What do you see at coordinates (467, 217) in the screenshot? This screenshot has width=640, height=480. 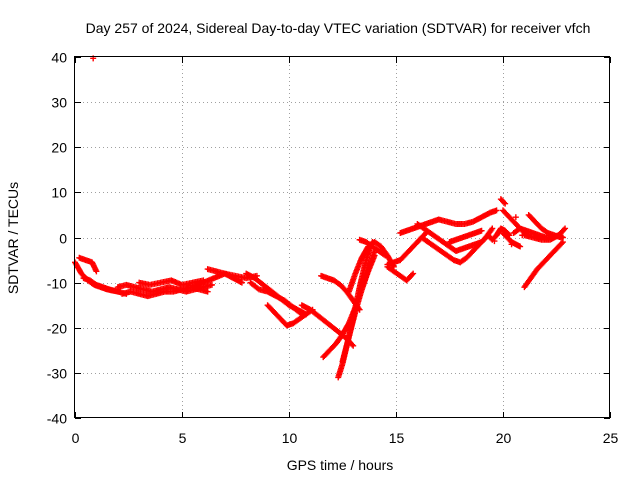 I see `series-arc-x` at bounding box center [467, 217].